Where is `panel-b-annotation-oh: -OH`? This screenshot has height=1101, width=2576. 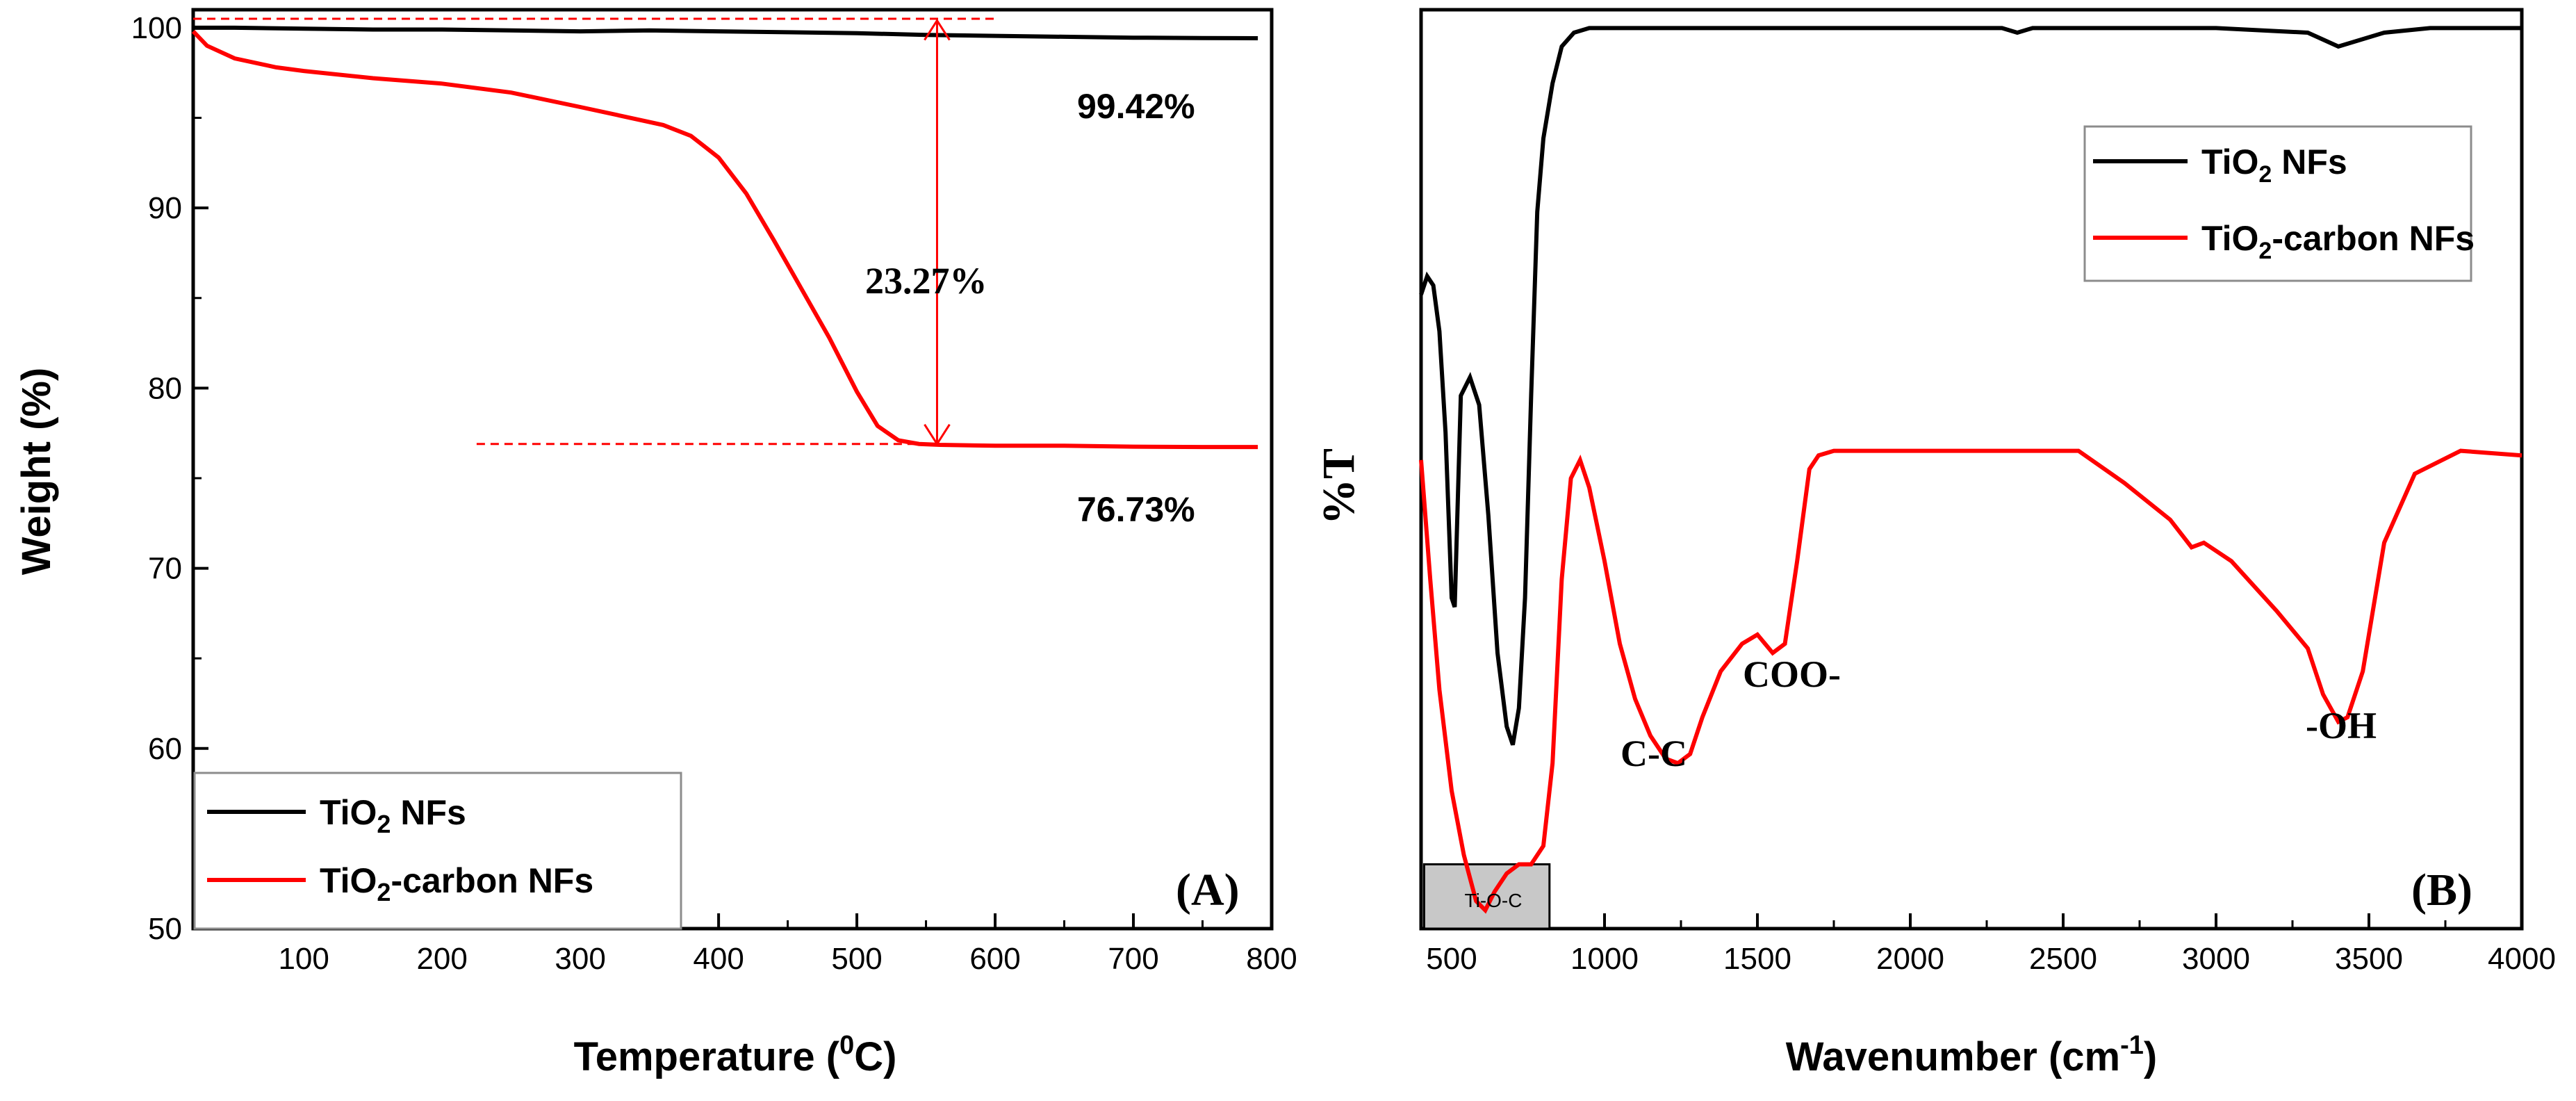 panel-b-annotation-oh: -OH is located at coordinates (2341, 726).